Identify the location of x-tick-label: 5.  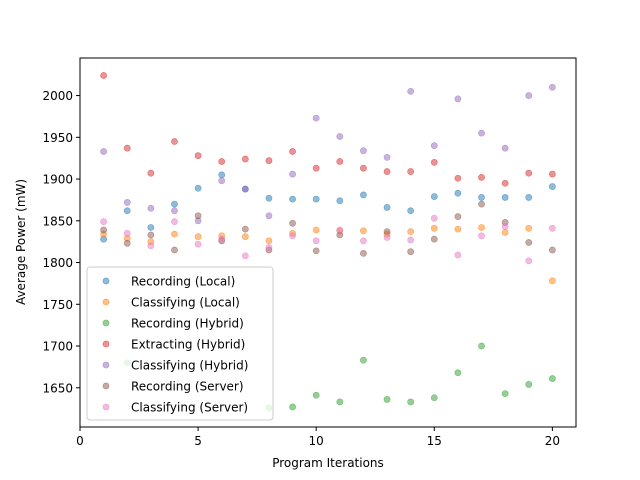
(198, 441).